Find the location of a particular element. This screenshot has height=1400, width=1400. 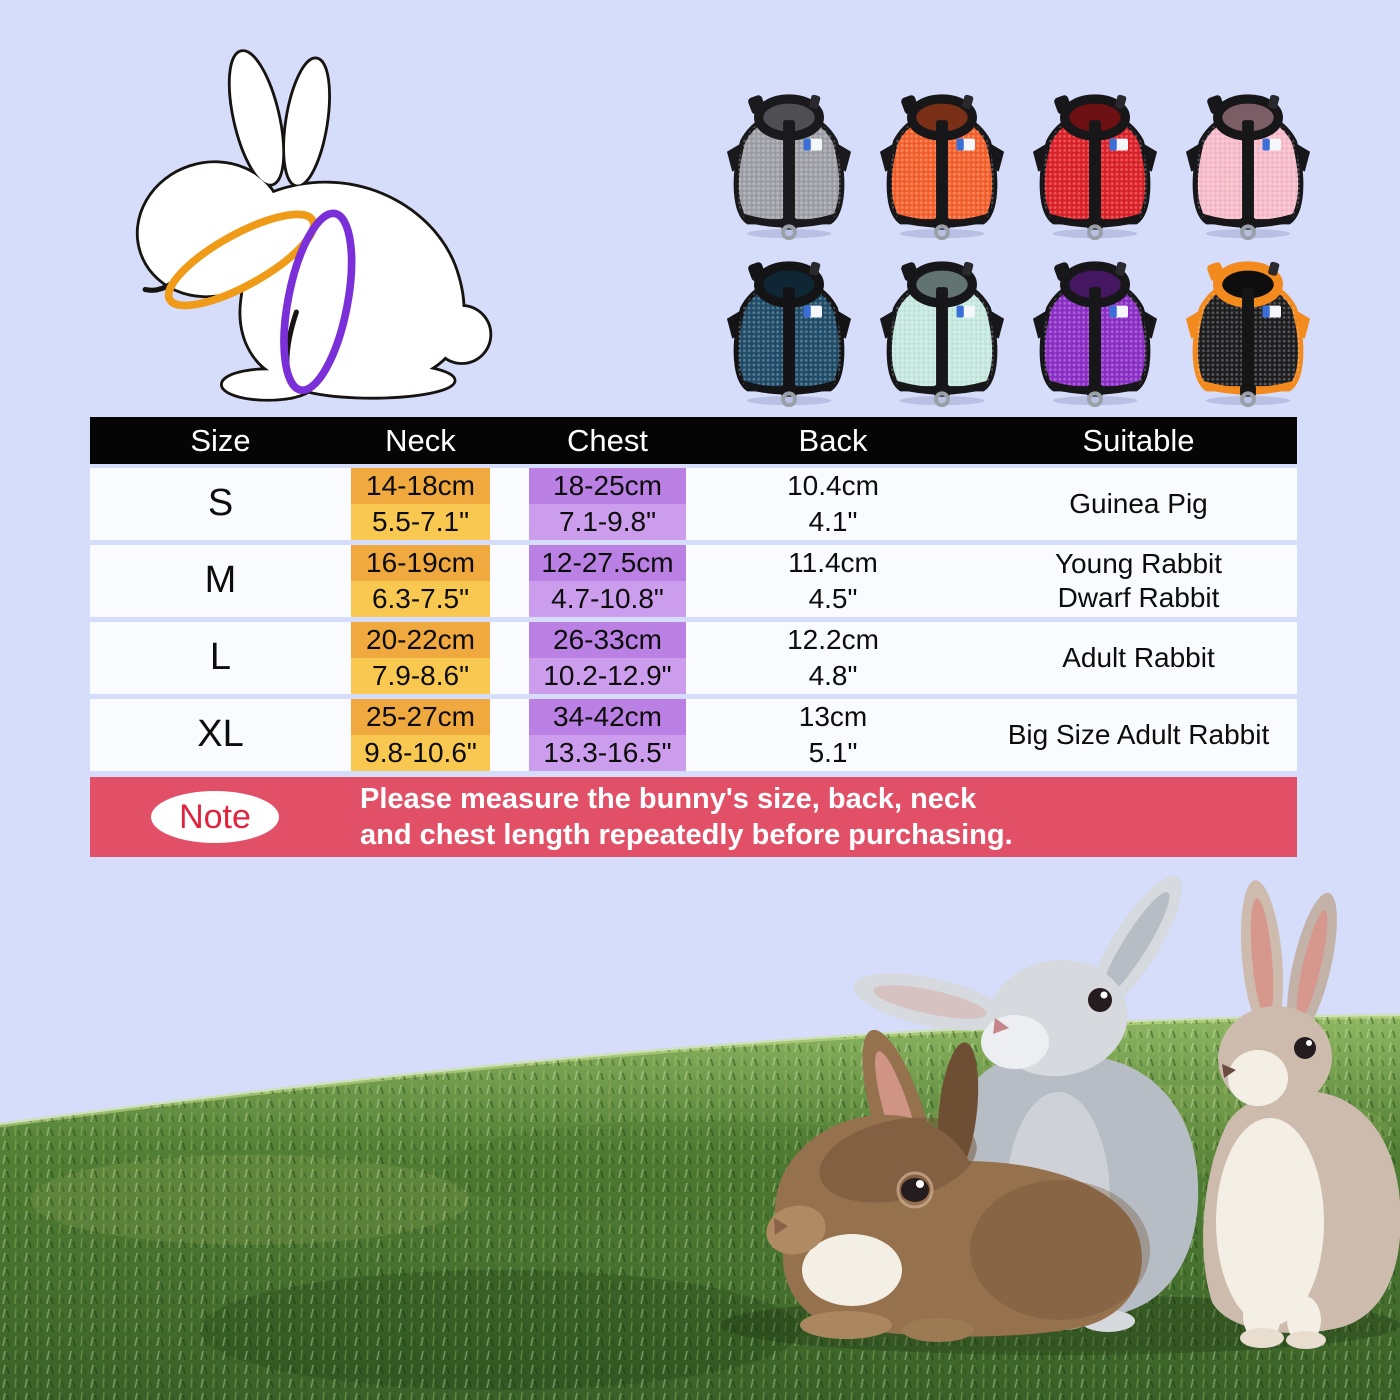

white-rabbit-eye is located at coordinates (1305, 1048).